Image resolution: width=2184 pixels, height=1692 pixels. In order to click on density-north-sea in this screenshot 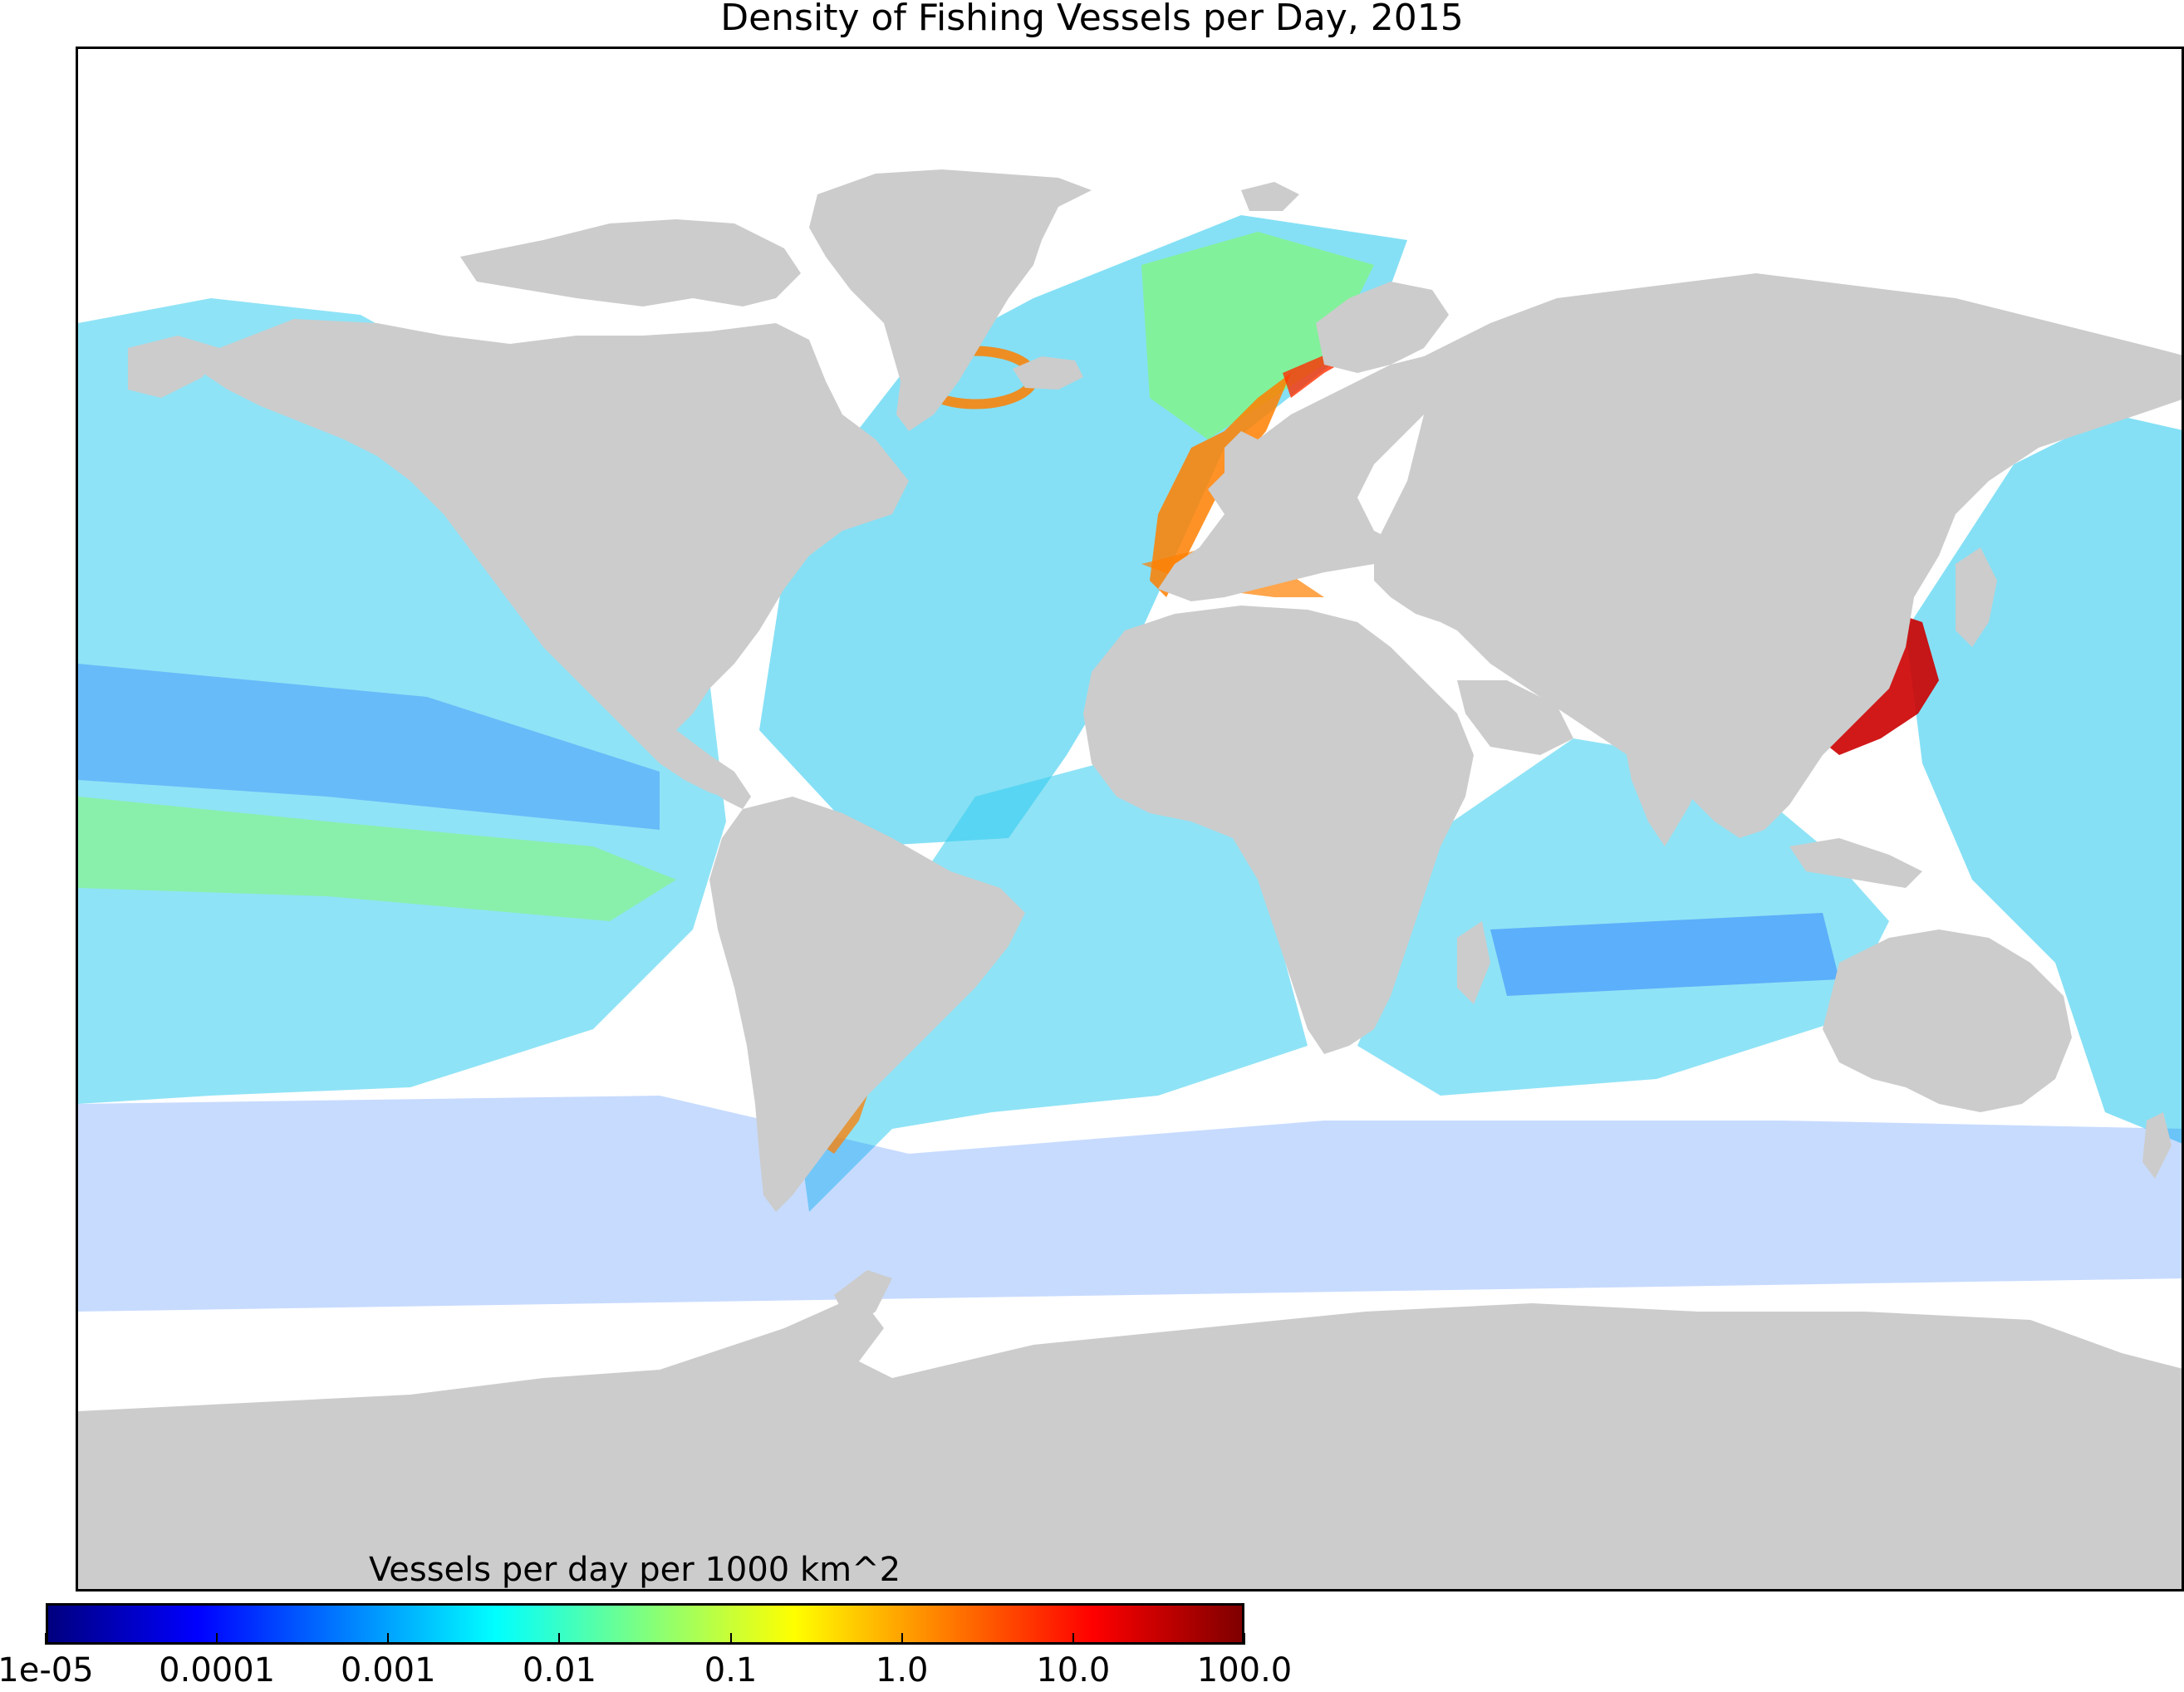, I will do `click(1257, 335)`.